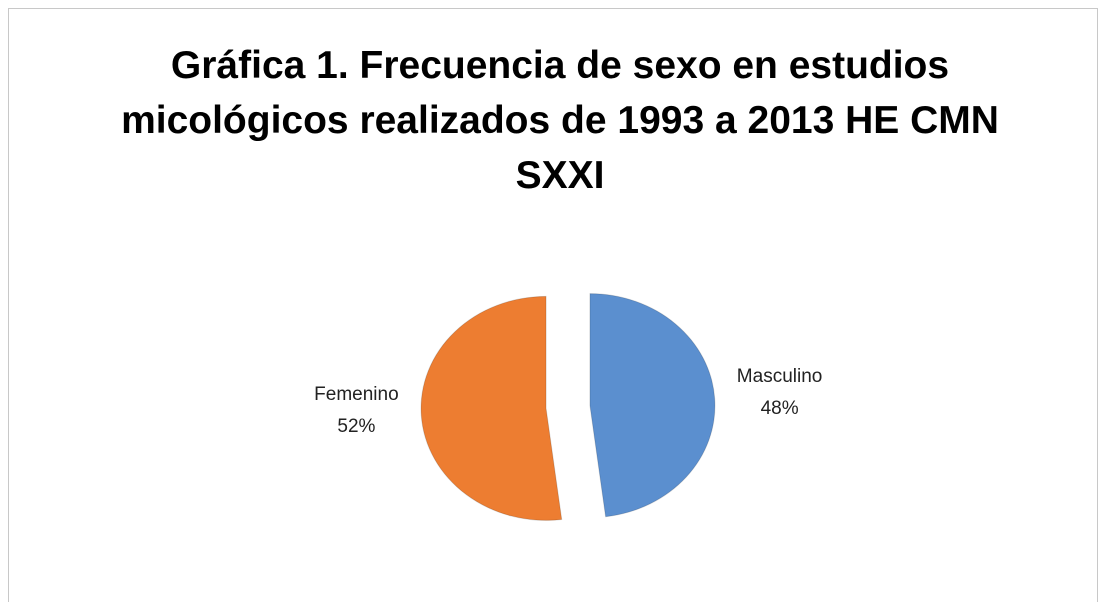 Image resolution: width=1106 pixels, height=602 pixels. What do you see at coordinates (356, 394) in the screenshot?
I see `slice-label: Femenino` at bounding box center [356, 394].